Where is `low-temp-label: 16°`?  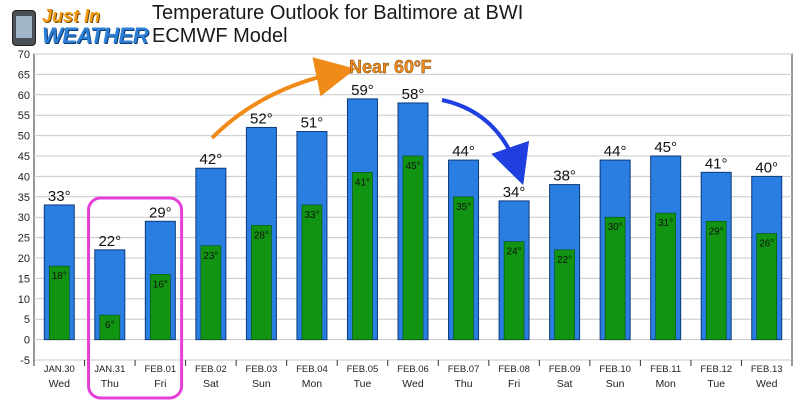 low-temp-label: 16° is located at coordinates (160, 284).